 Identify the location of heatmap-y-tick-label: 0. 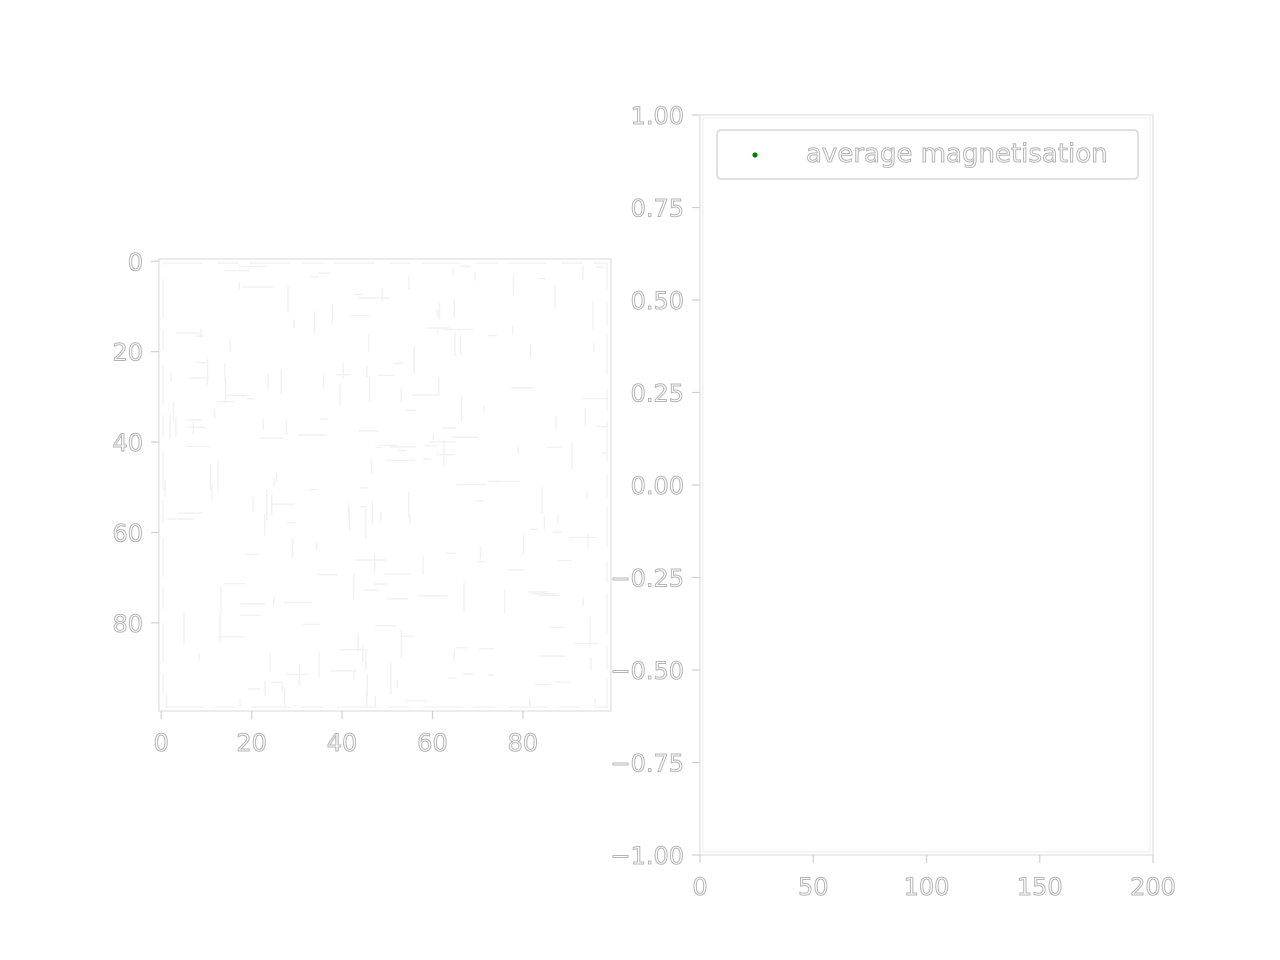
(135, 262).